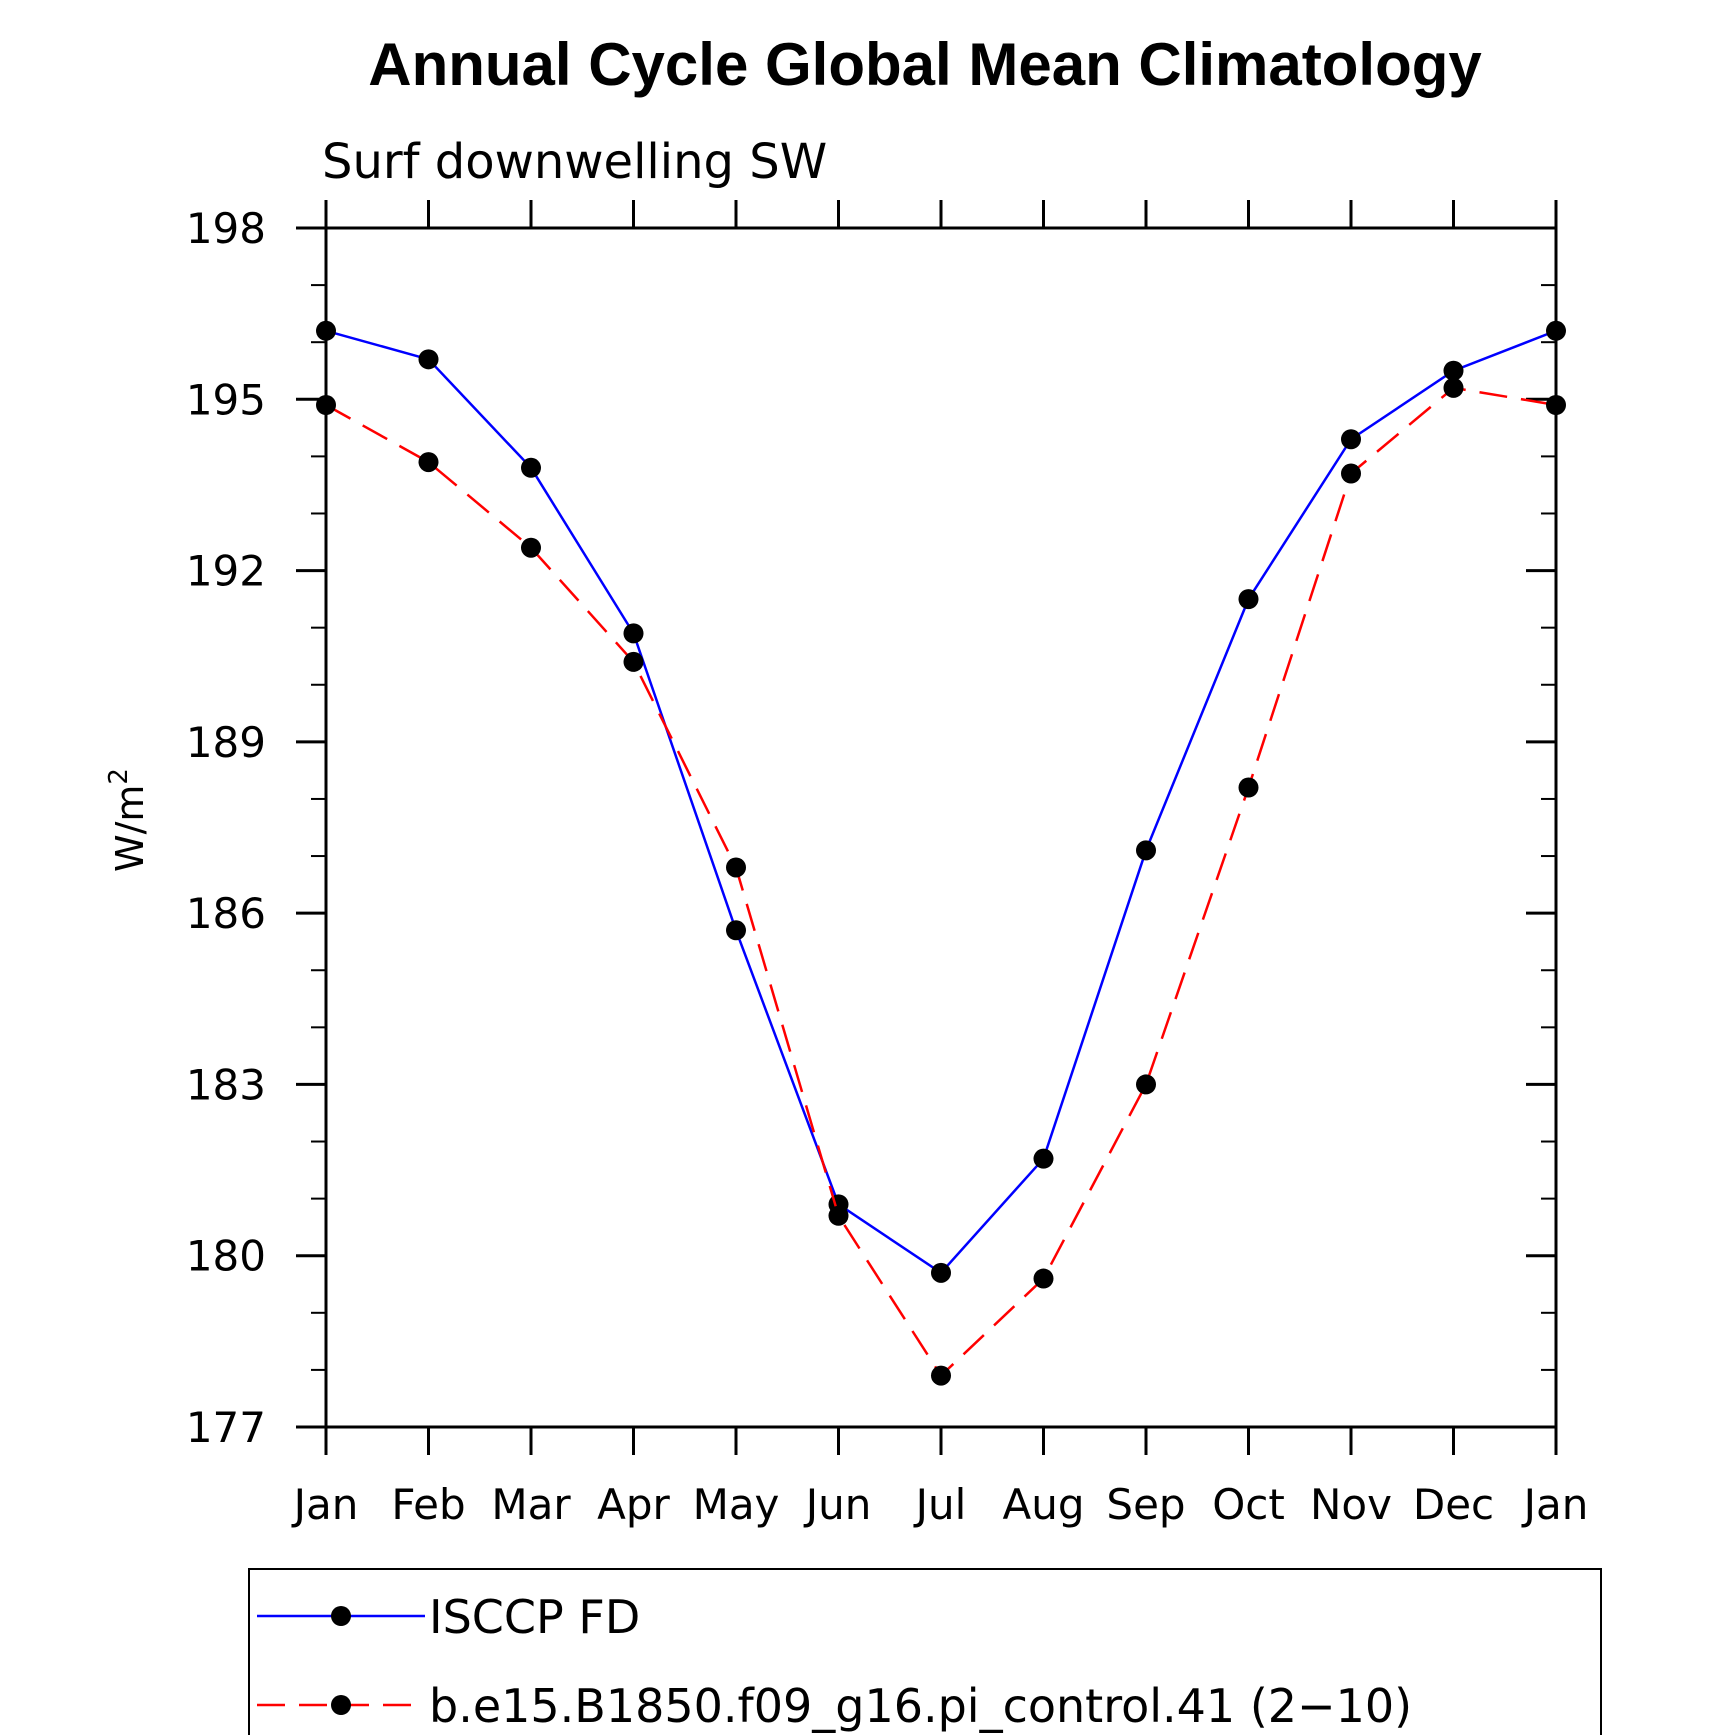 The height and width of the screenshot is (1735, 1710). I want to click on legend-label-1: ISCCP FD, so click(534, 1617).